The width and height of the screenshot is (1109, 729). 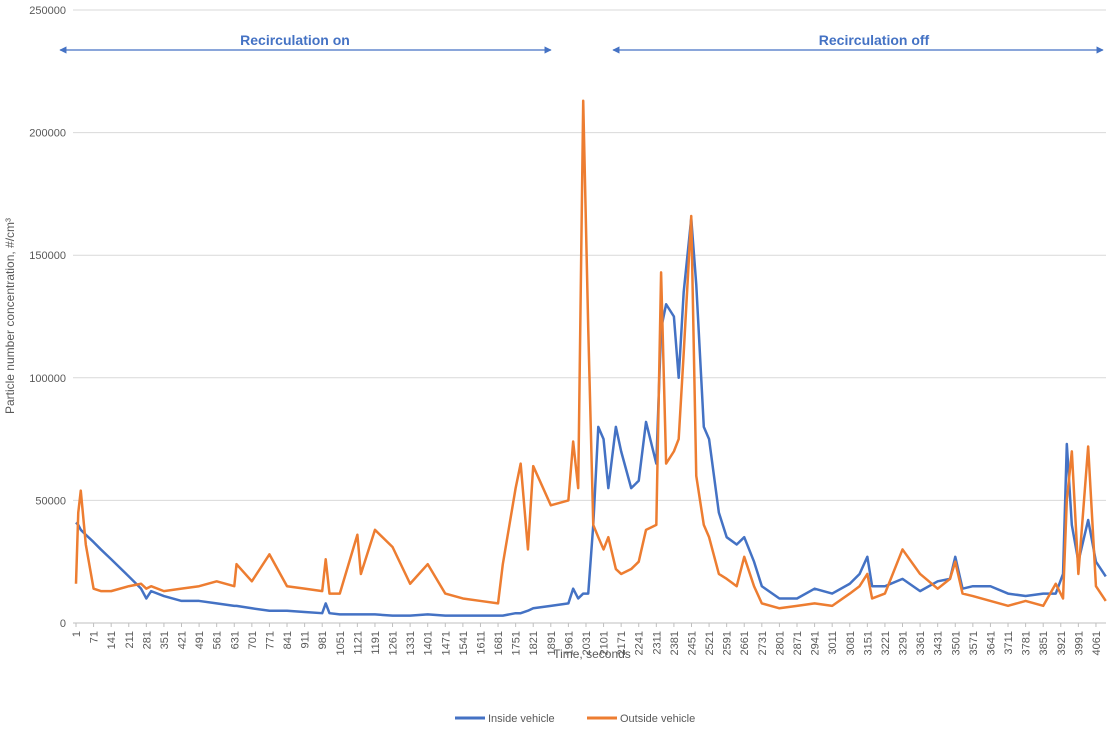 What do you see at coordinates (411, 643) in the screenshot?
I see `x-tick-label: 1331` at bounding box center [411, 643].